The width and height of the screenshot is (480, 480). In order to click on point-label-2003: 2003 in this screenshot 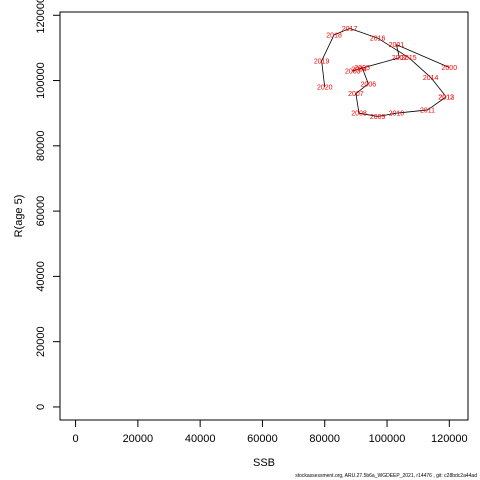, I will do `click(353, 71)`.